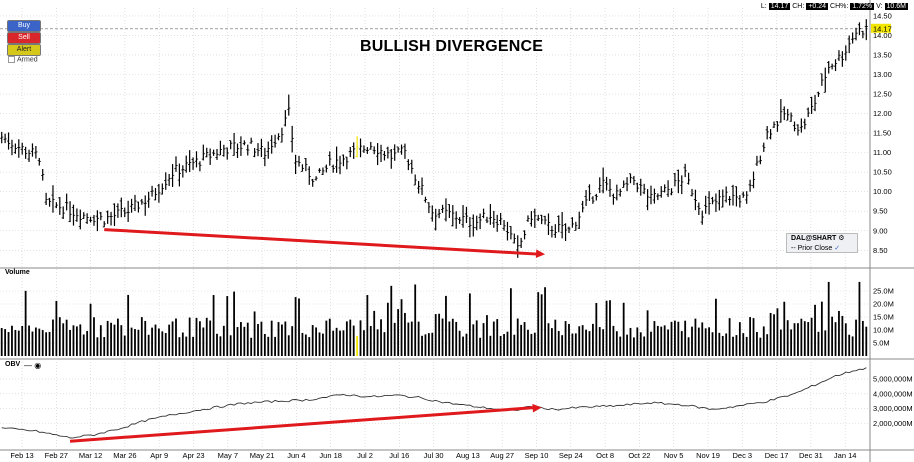 This screenshot has width=914, height=462. What do you see at coordinates (822, 243) in the screenshot?
I see `chart-legend: DAL@SHART ⚙ -- Prior Close ✓` at bounding box center [822, 243].